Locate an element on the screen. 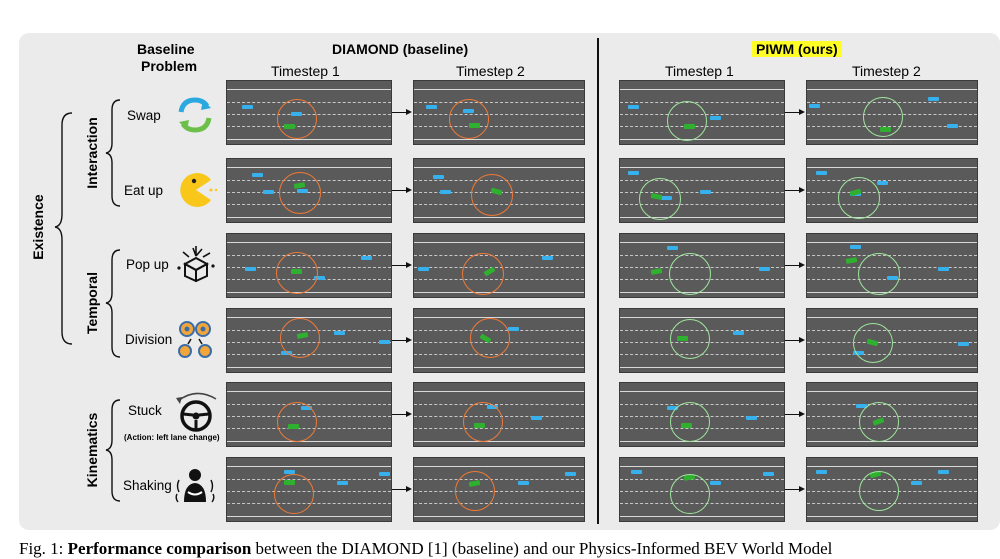 This screenshot has height=559, width=1000. timestep1-ours: Timestep 1 is located at coordinates (699, 71).